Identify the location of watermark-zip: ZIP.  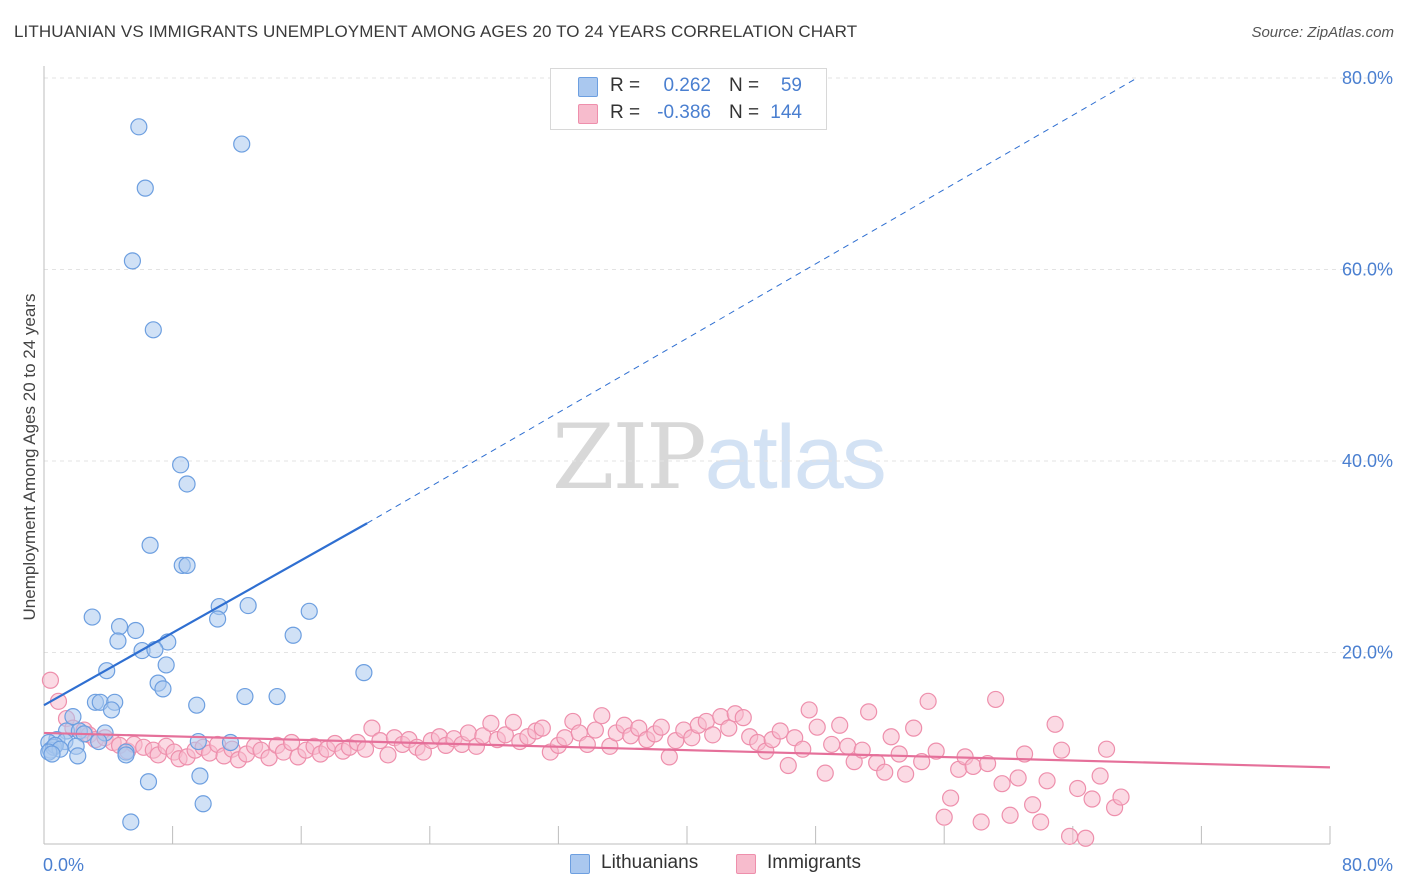
(629, 457).